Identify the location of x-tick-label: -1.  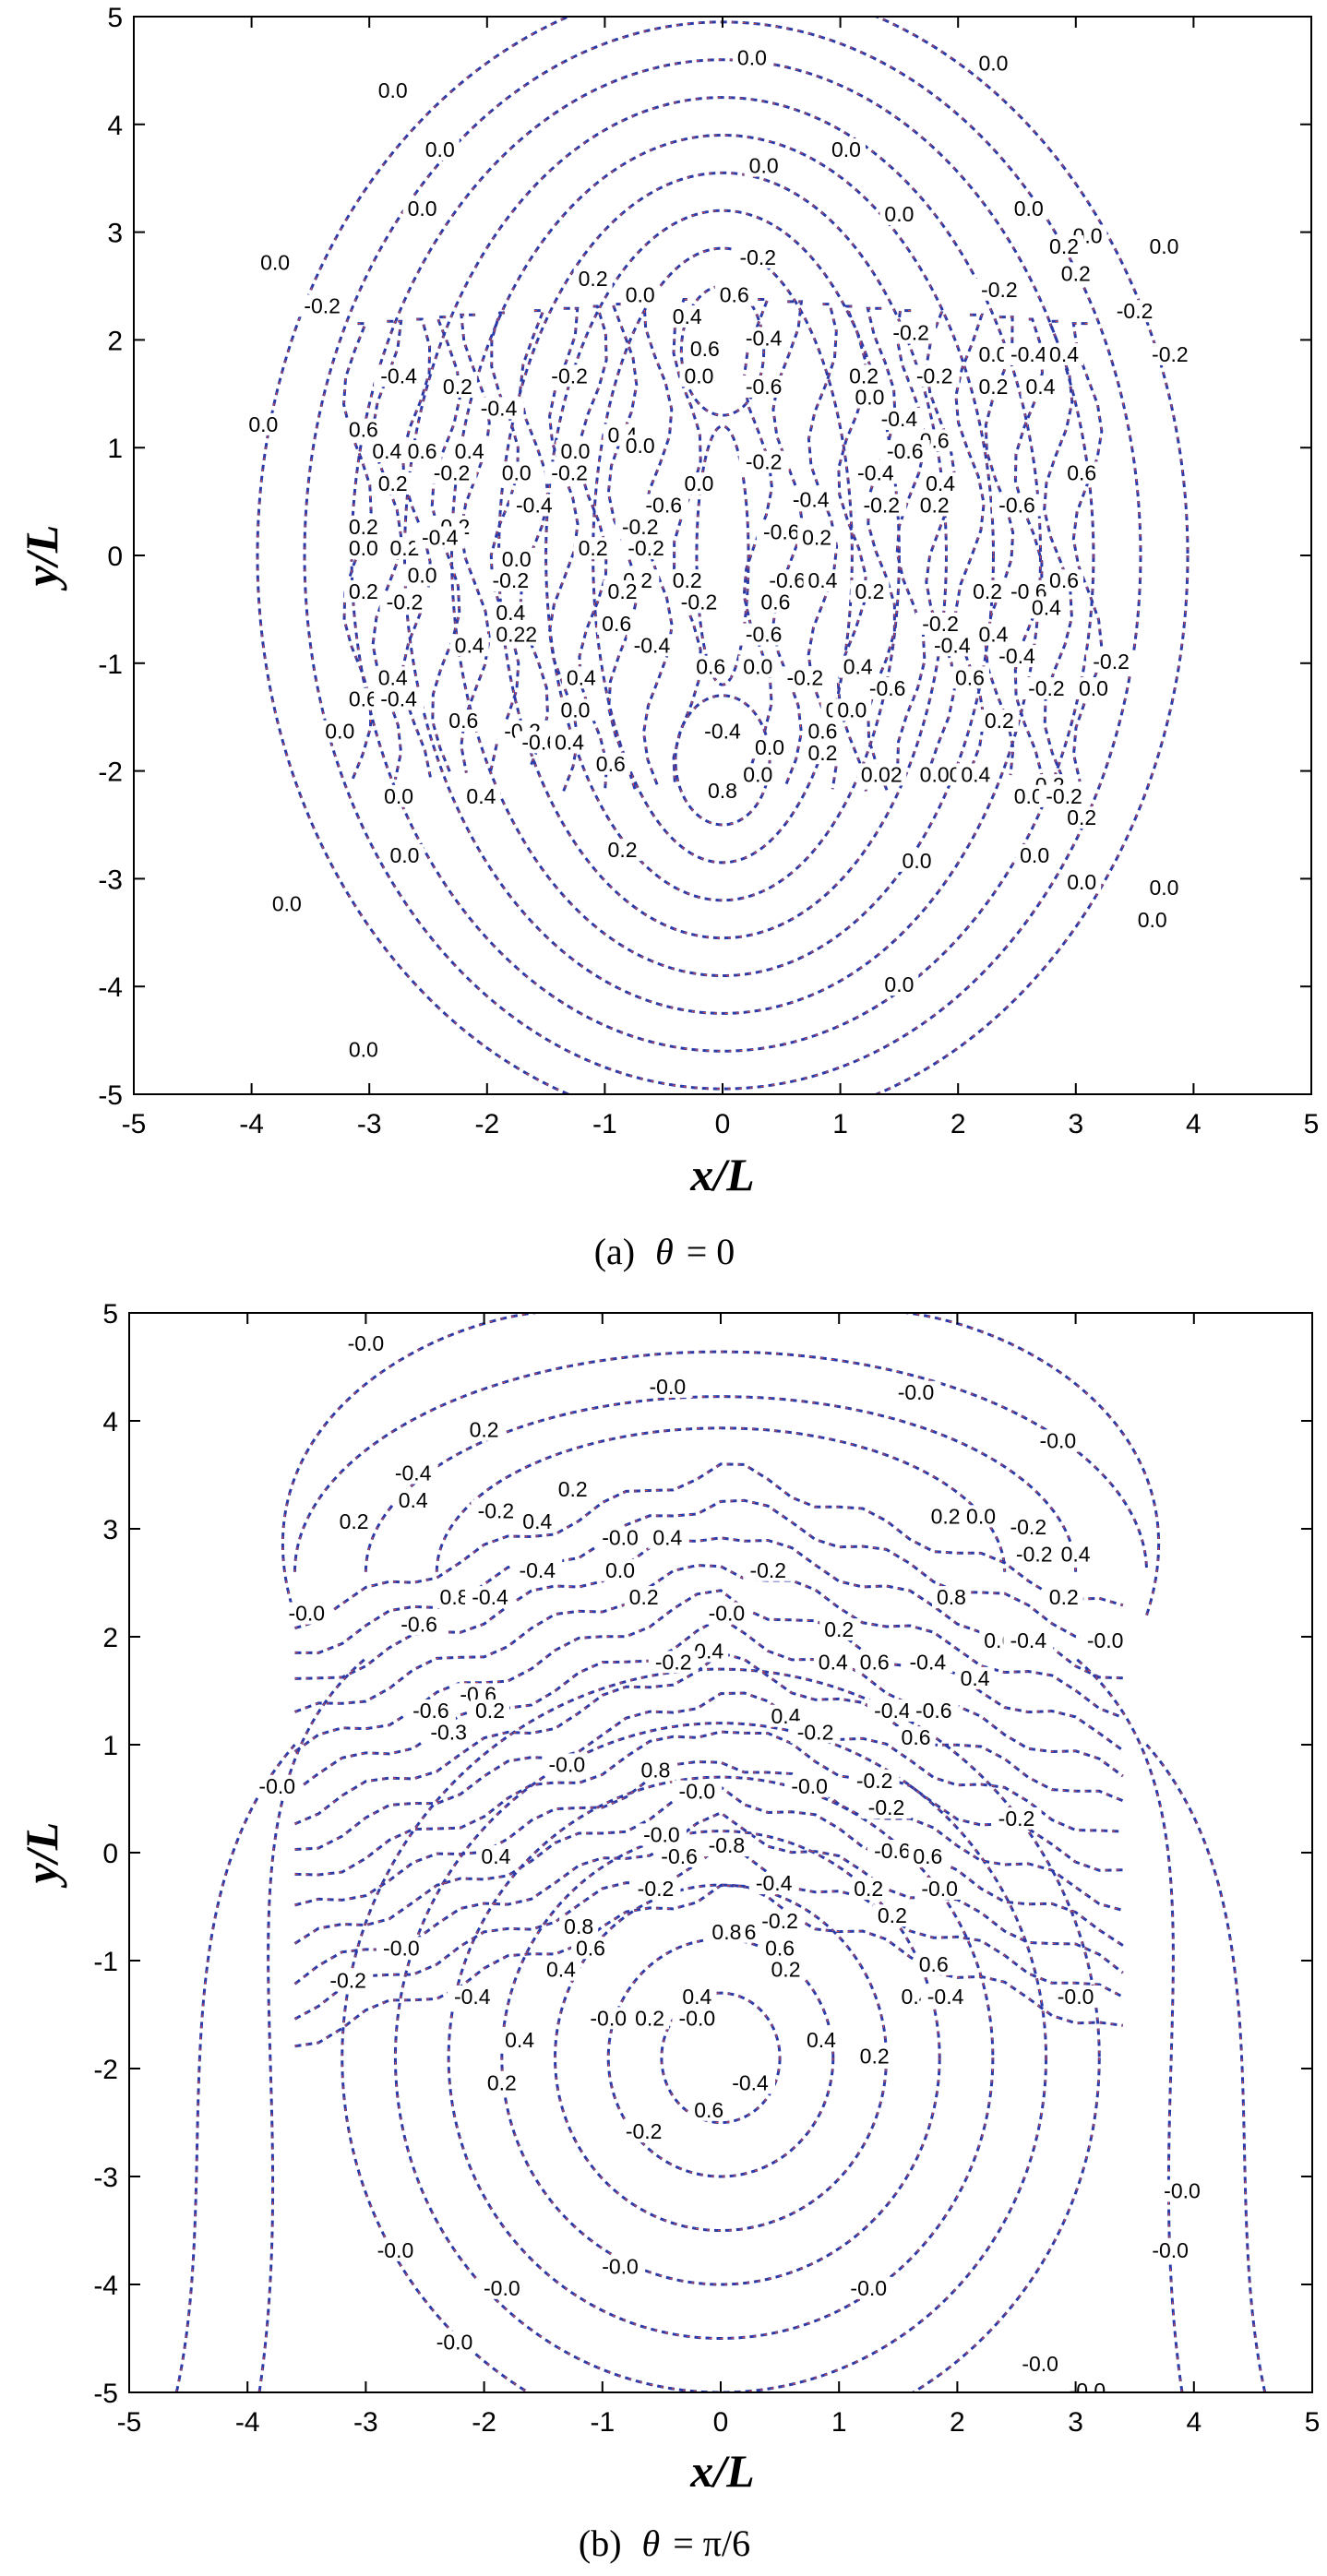
(602, 2422).